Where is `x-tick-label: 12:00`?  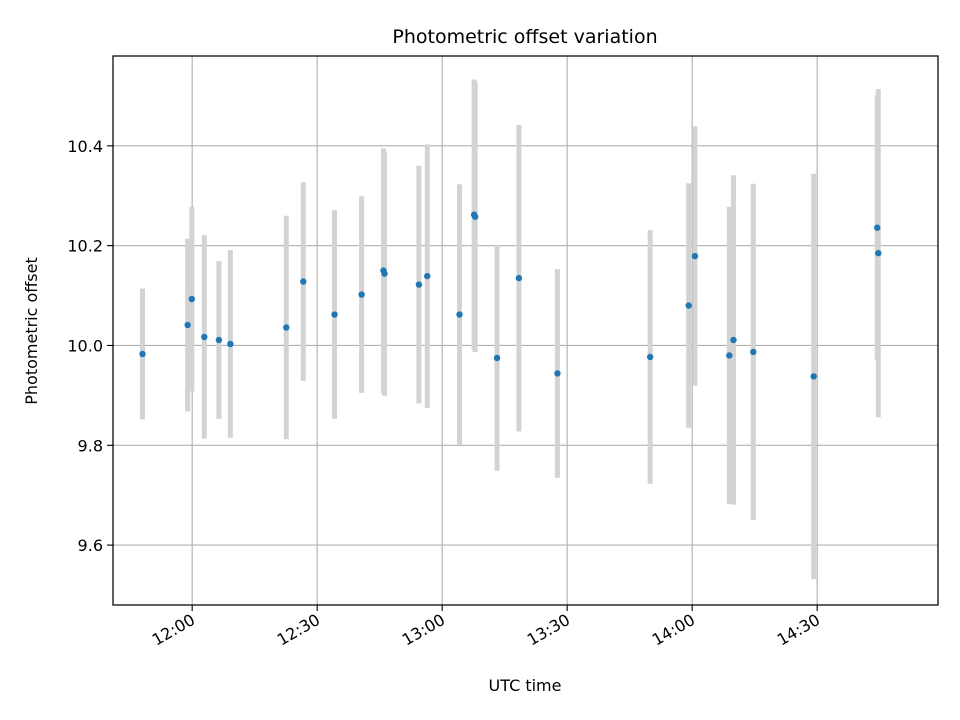 x-tick-label: 12:00 is located at coordinates (173, 630).